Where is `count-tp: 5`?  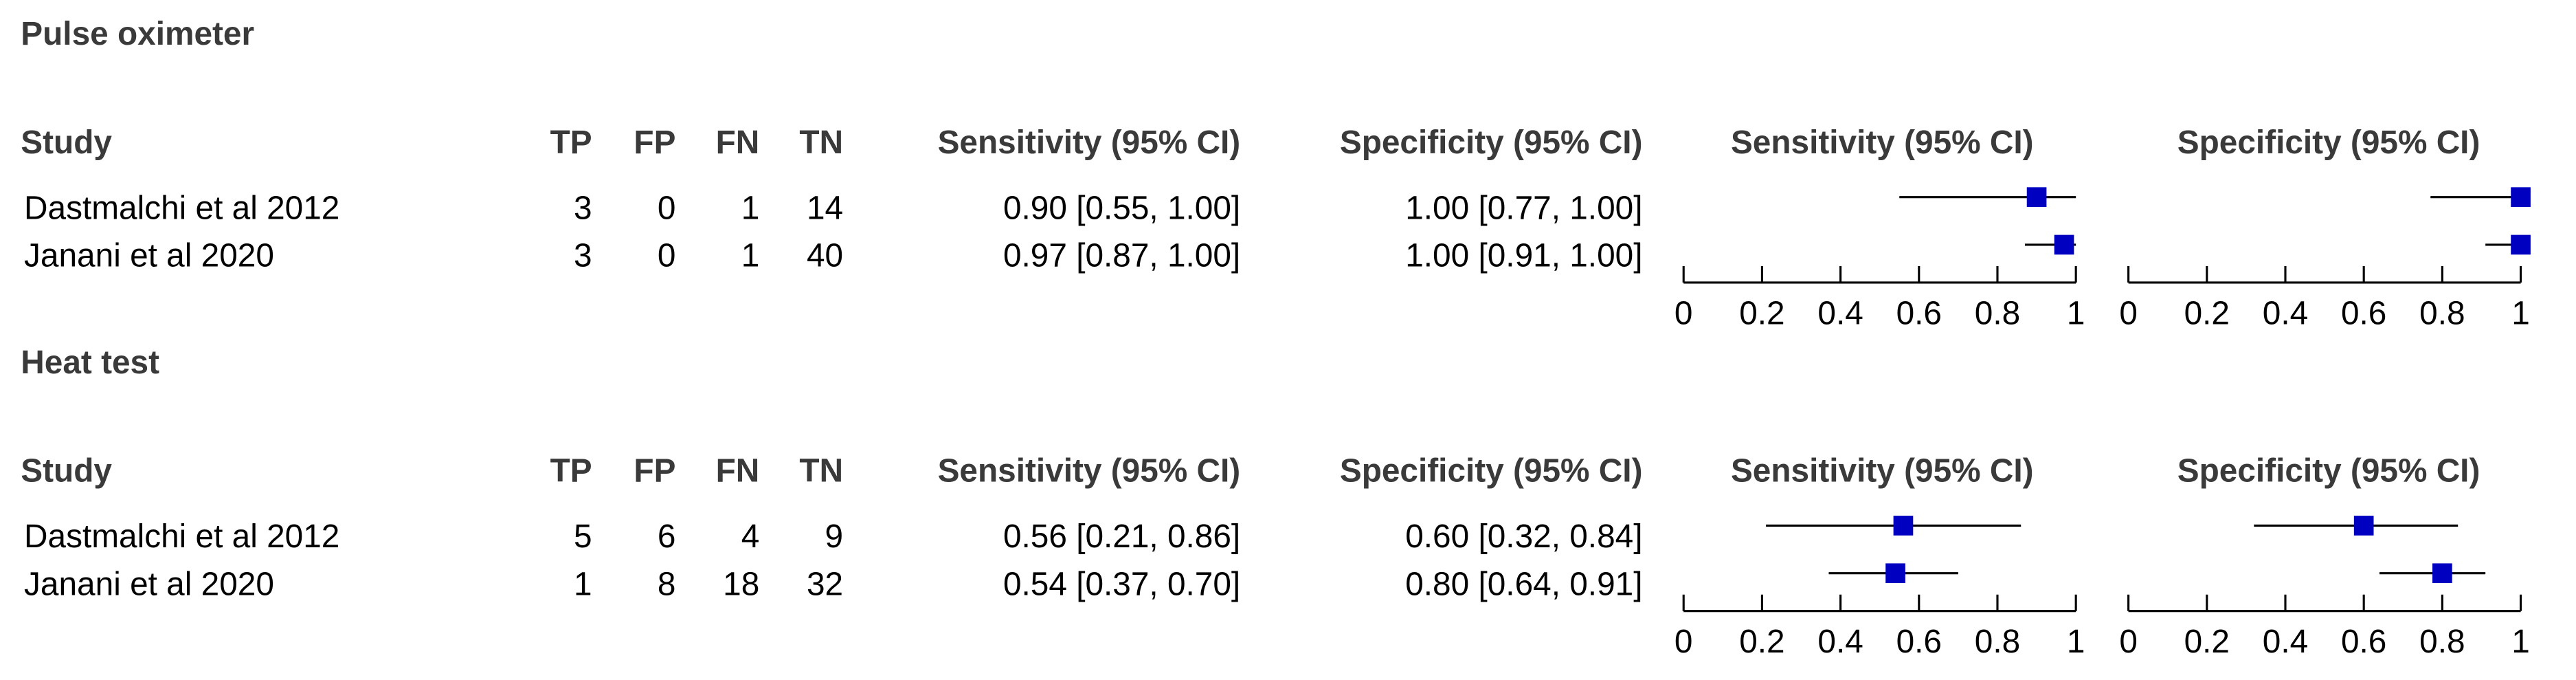 count-tp: 5 is located at coordinates (583, 536).